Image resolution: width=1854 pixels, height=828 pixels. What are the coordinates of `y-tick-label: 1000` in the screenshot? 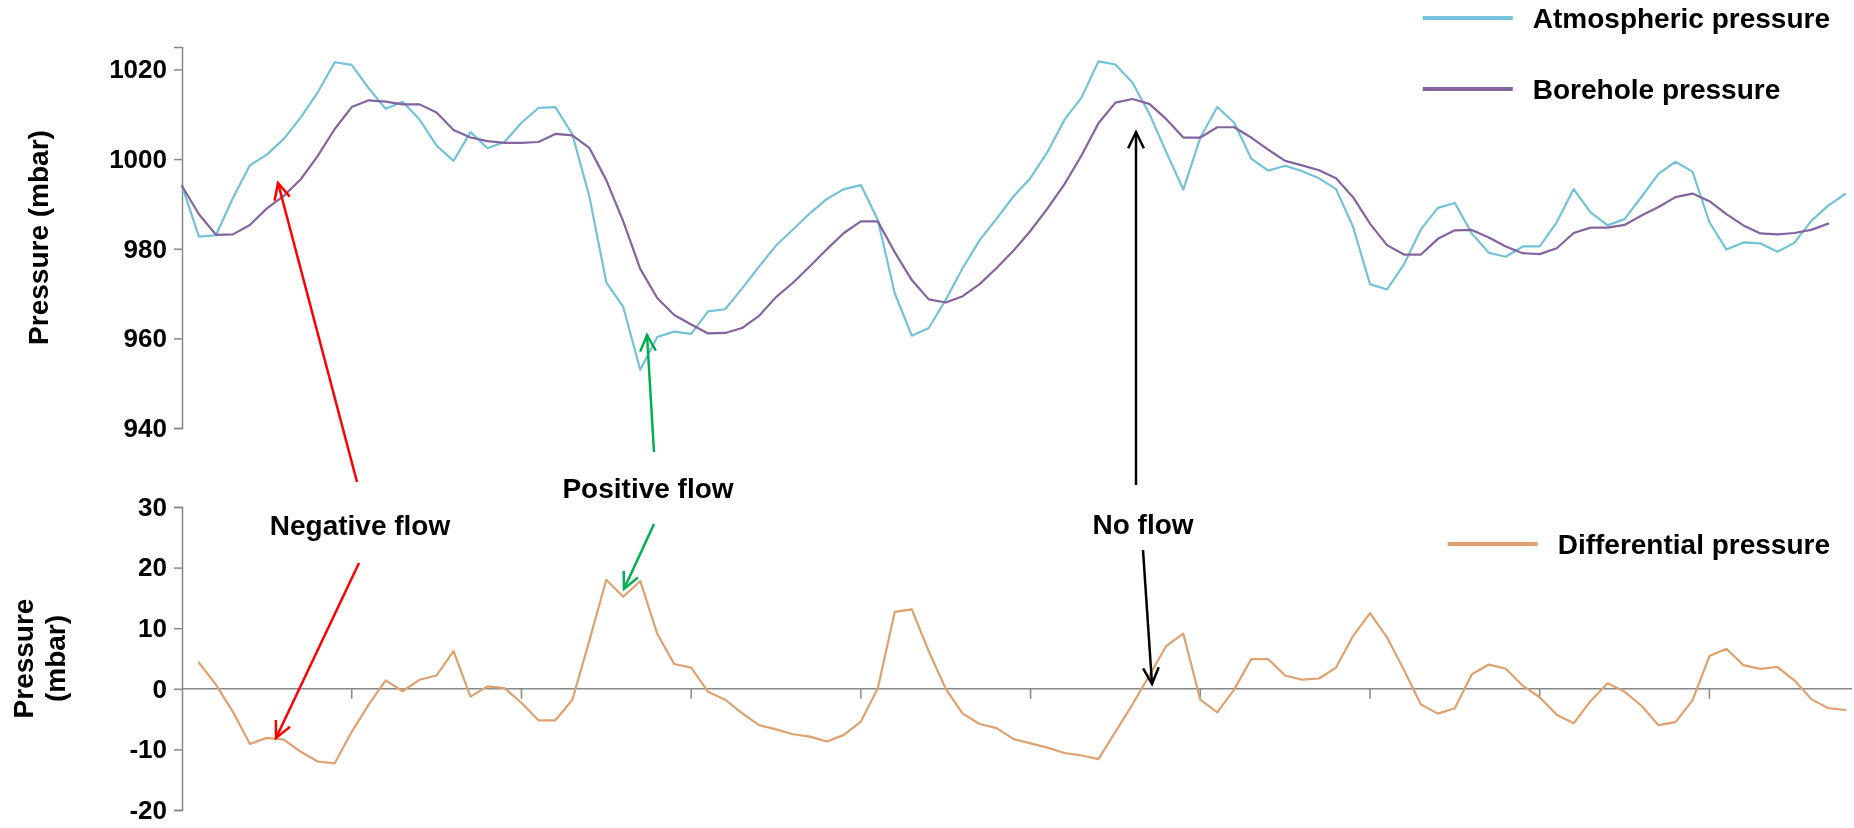 It's located at (138, 158).